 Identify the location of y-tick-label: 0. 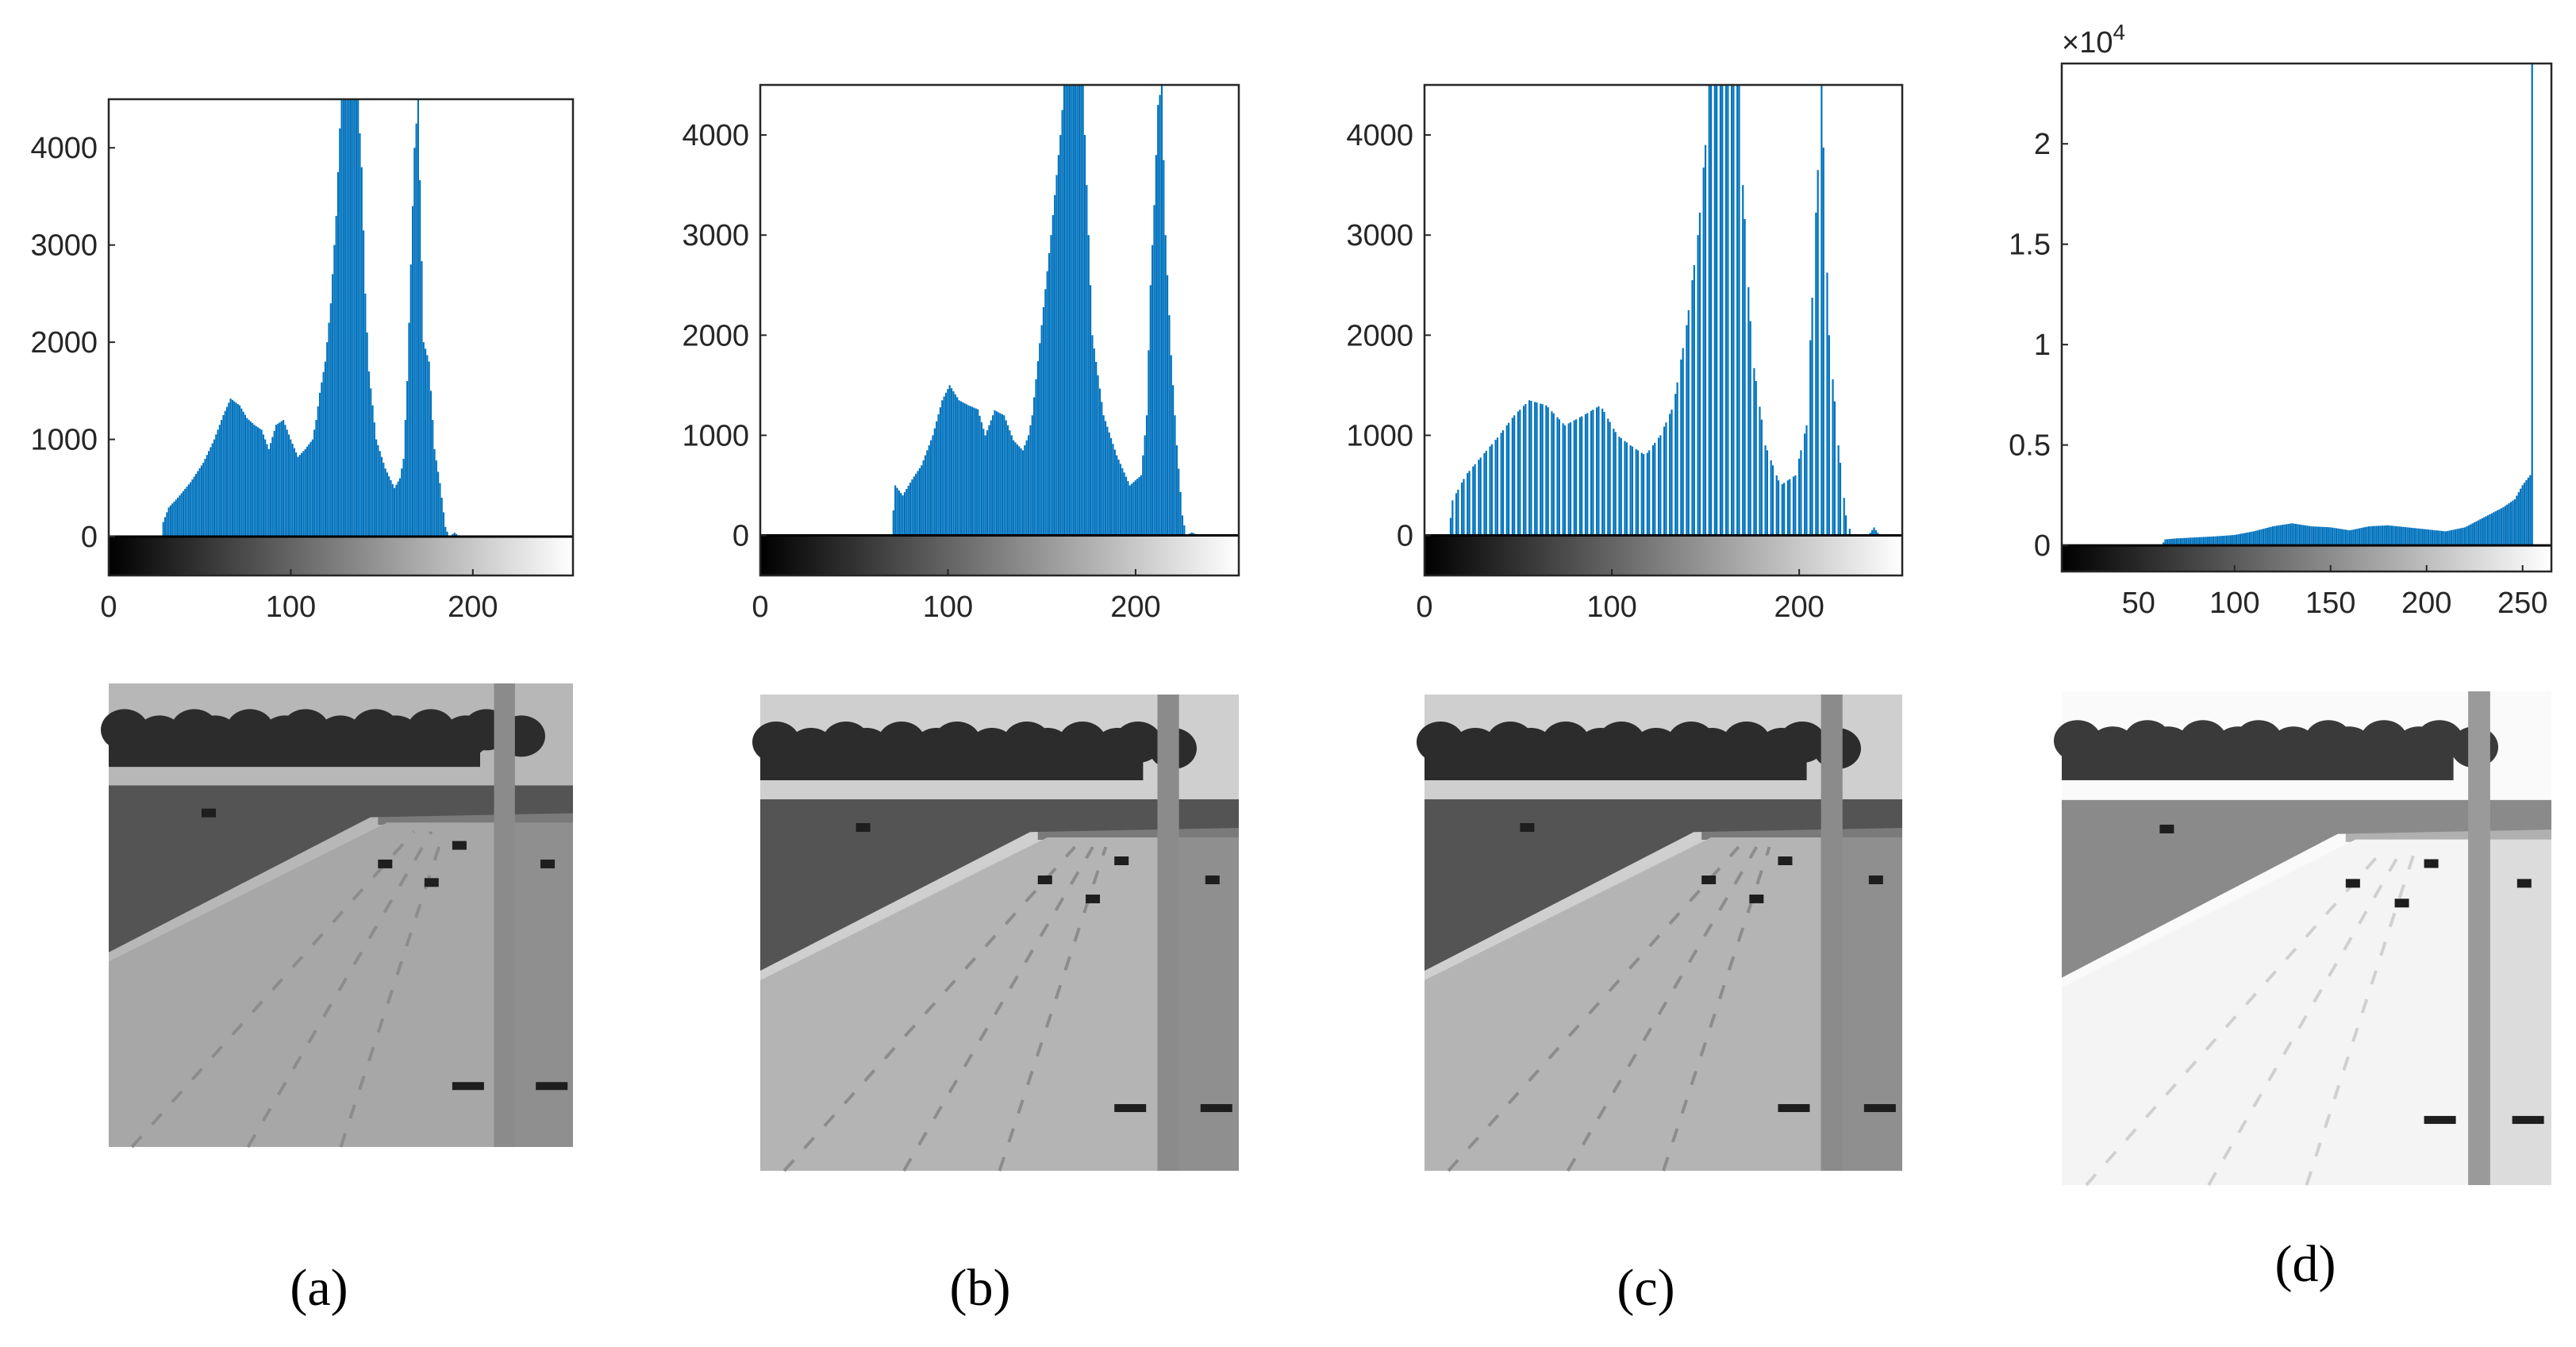
(1405, 536).